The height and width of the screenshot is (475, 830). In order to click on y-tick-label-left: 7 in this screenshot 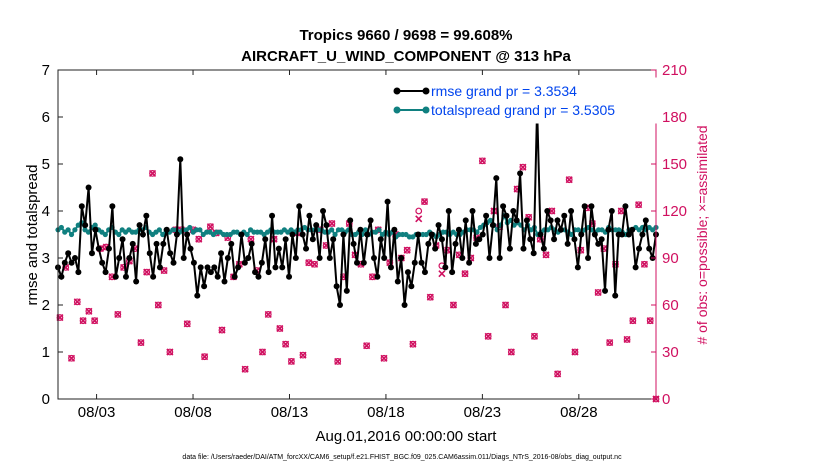, I will do `click(46, 70)`.